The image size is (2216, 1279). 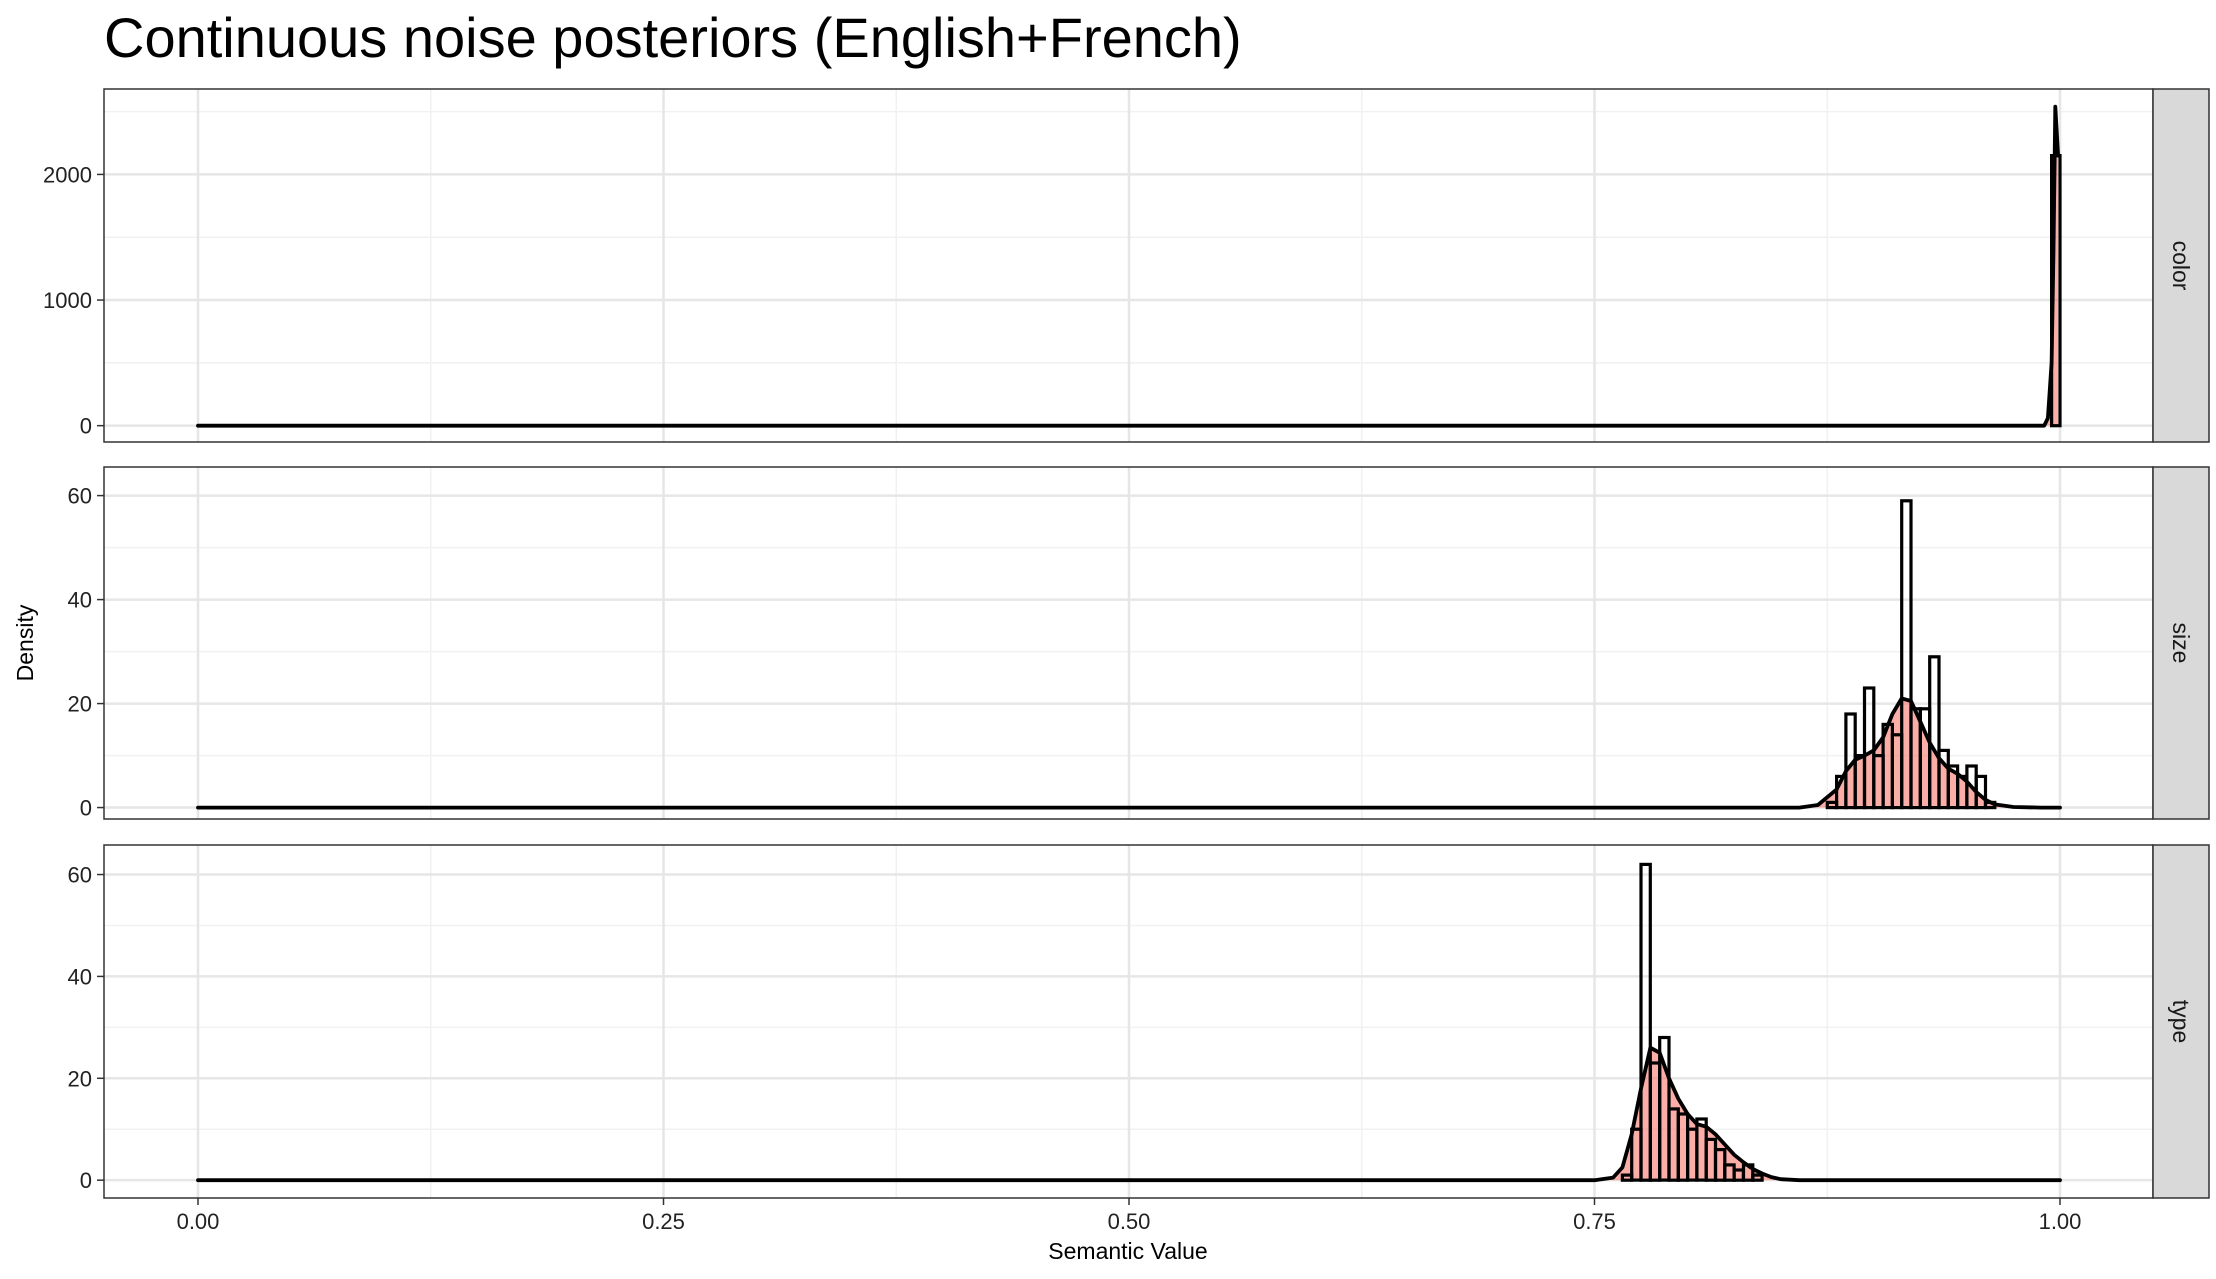 I want to click on facet-strip-label: type, so click(x=2181, y=1021).